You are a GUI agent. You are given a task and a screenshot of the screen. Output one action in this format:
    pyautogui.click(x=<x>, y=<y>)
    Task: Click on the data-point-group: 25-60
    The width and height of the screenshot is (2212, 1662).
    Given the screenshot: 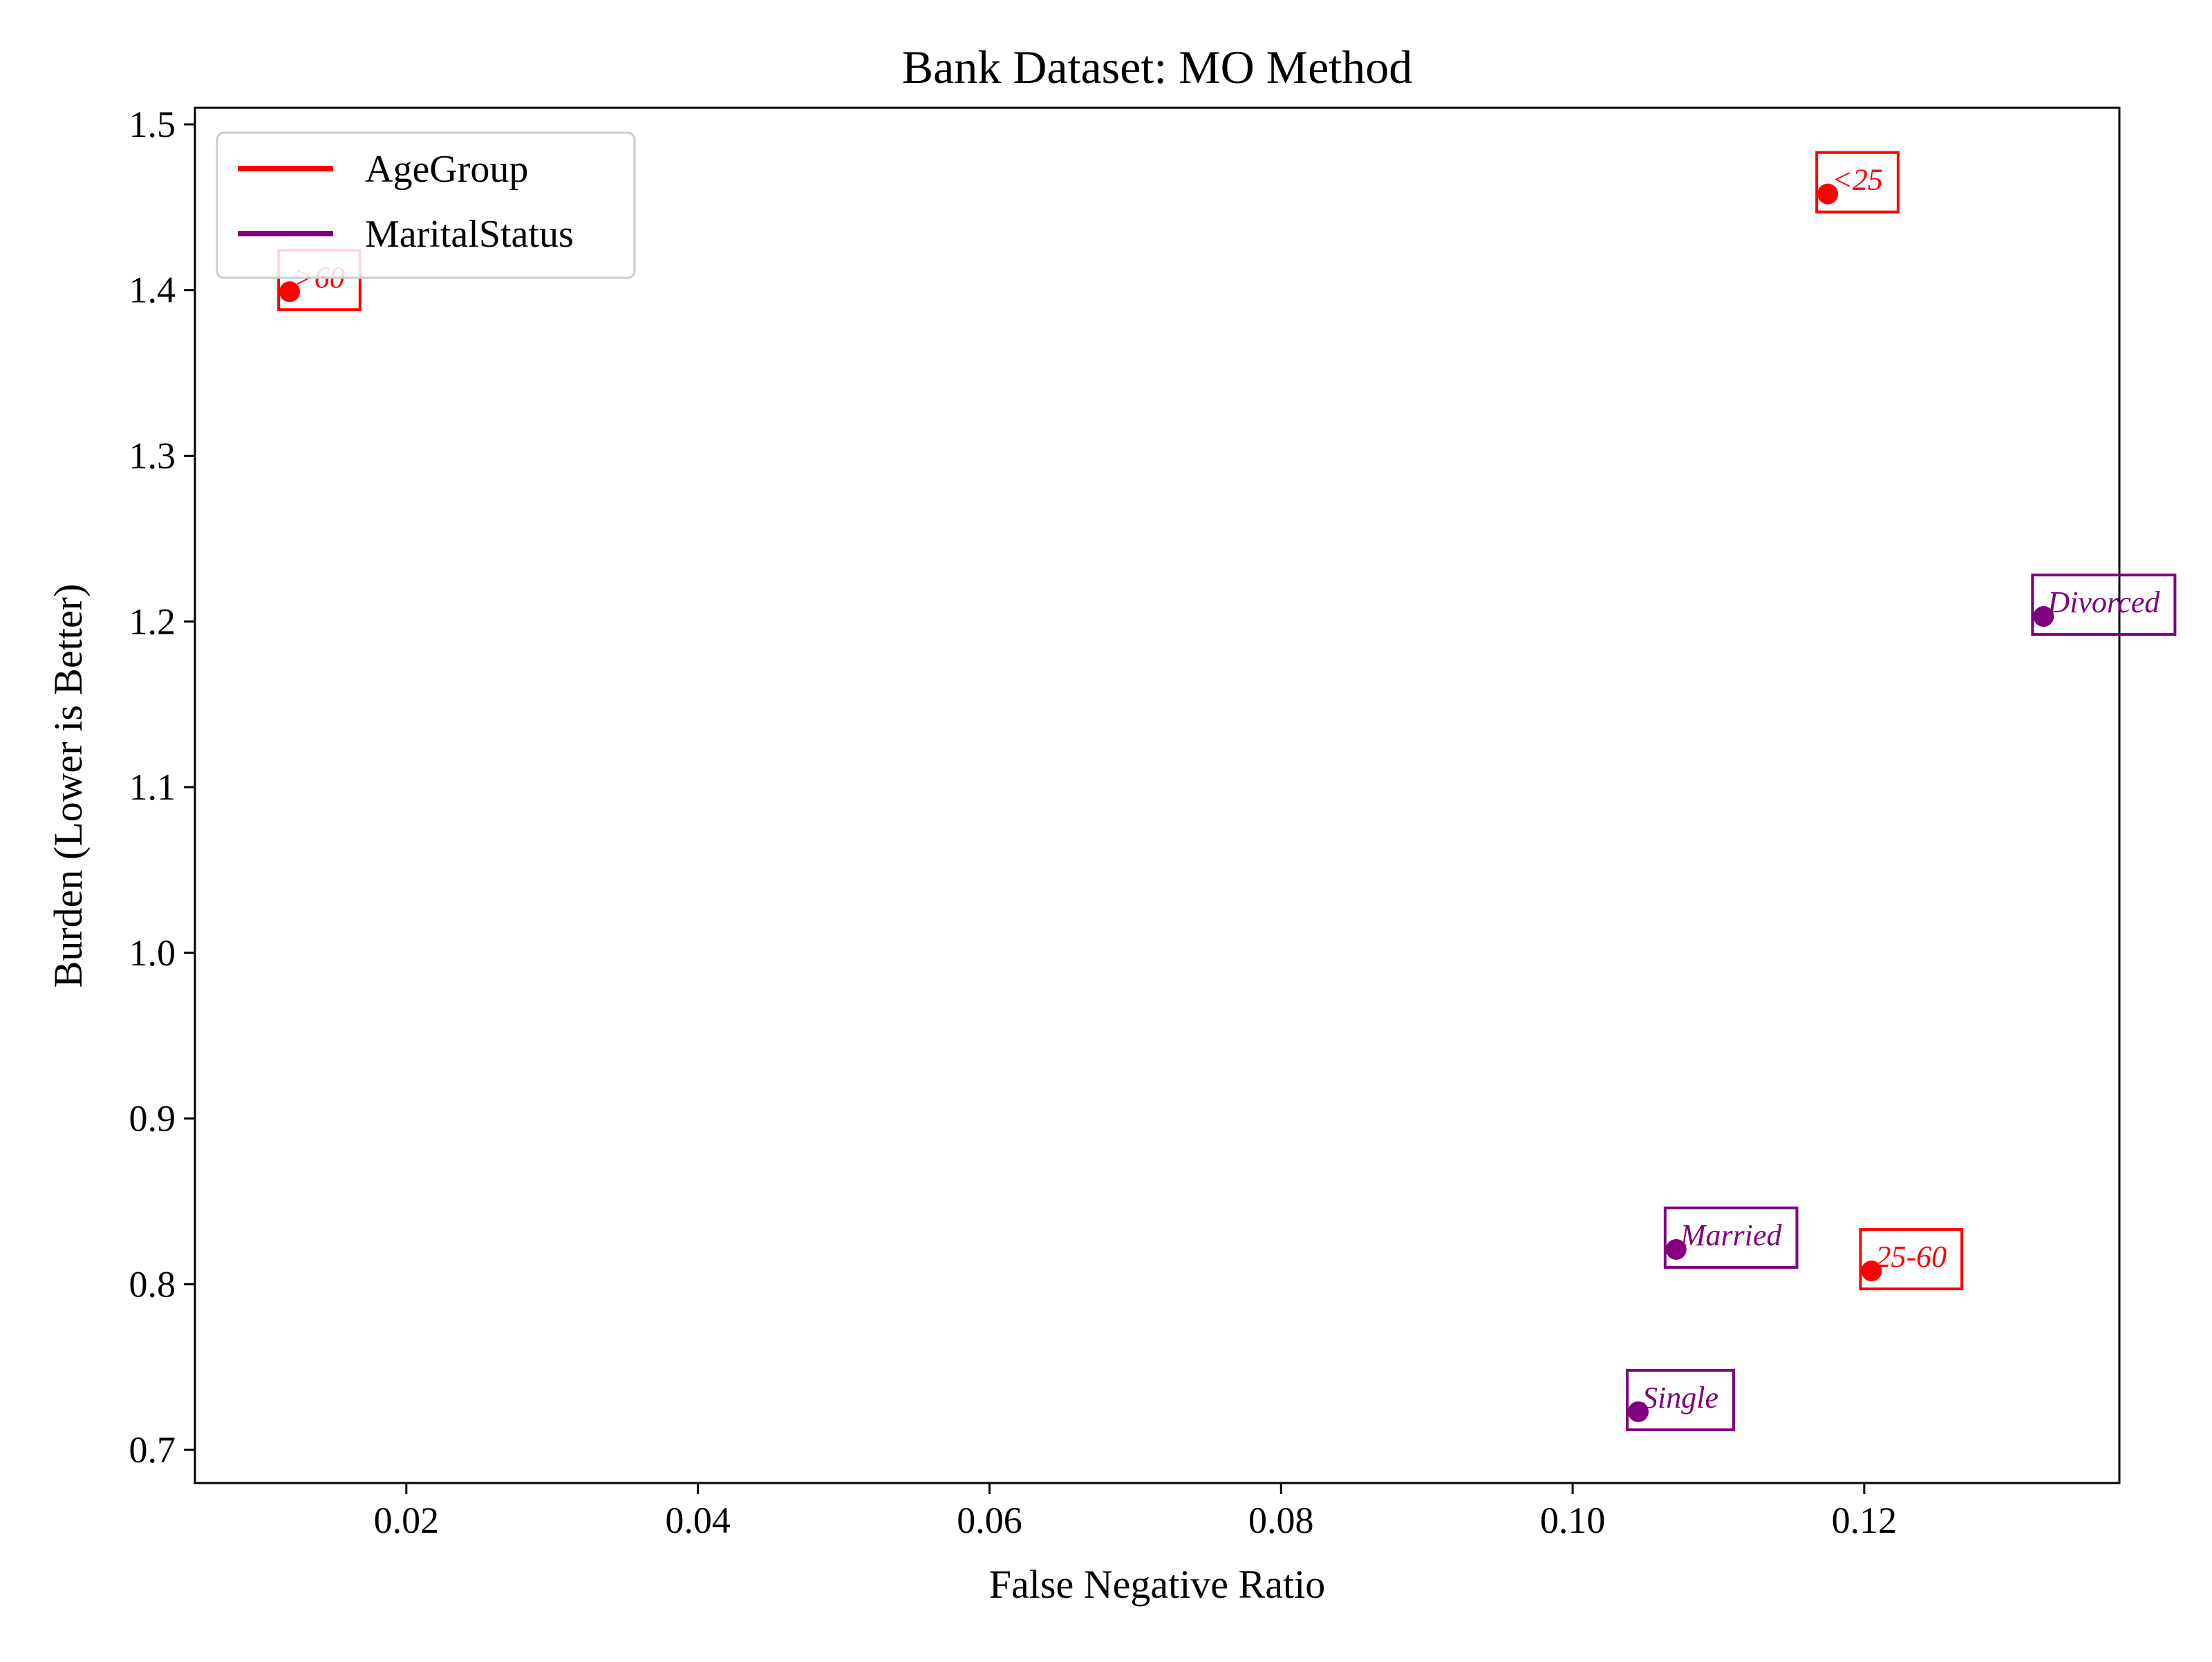 What is the action you would take?
    pyautogui.click(x=1911, y=1259)
    